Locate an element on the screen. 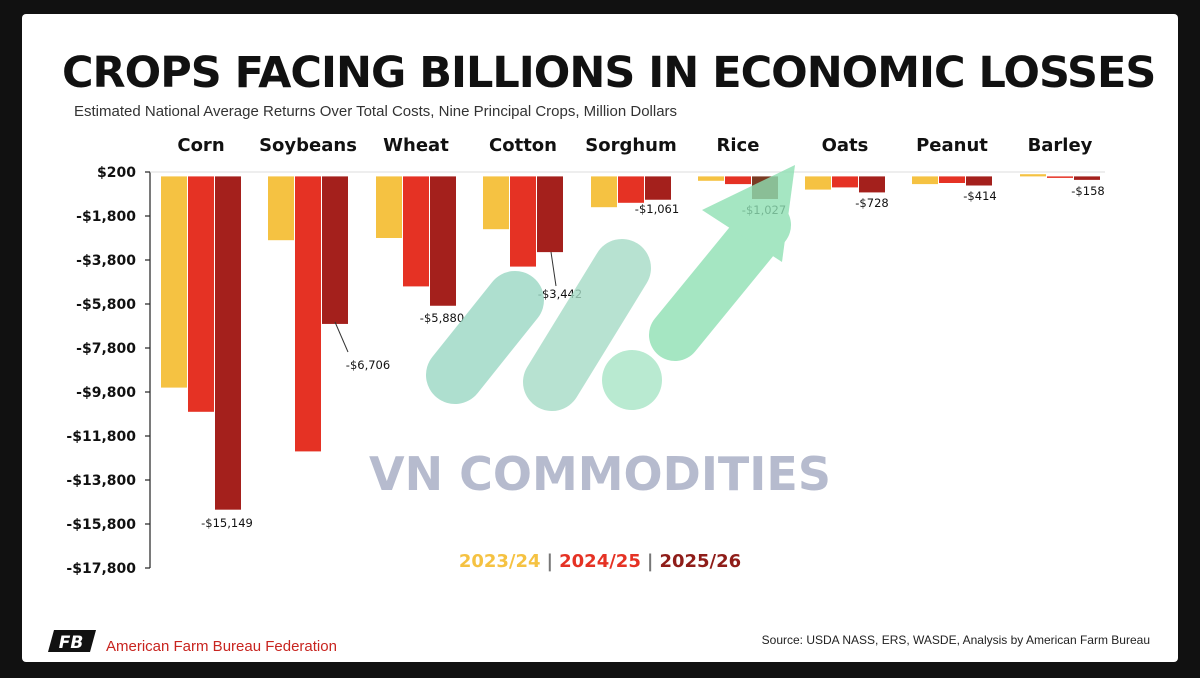 This screenshot has height=678, width=1200. y-tick-label: -$15,800 is located at coordinates (101, 525).